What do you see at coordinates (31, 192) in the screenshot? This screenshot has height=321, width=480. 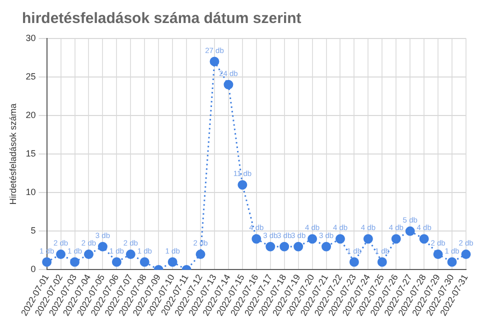 I see `y-tick-label: 10` at bounding box center [31, 192].